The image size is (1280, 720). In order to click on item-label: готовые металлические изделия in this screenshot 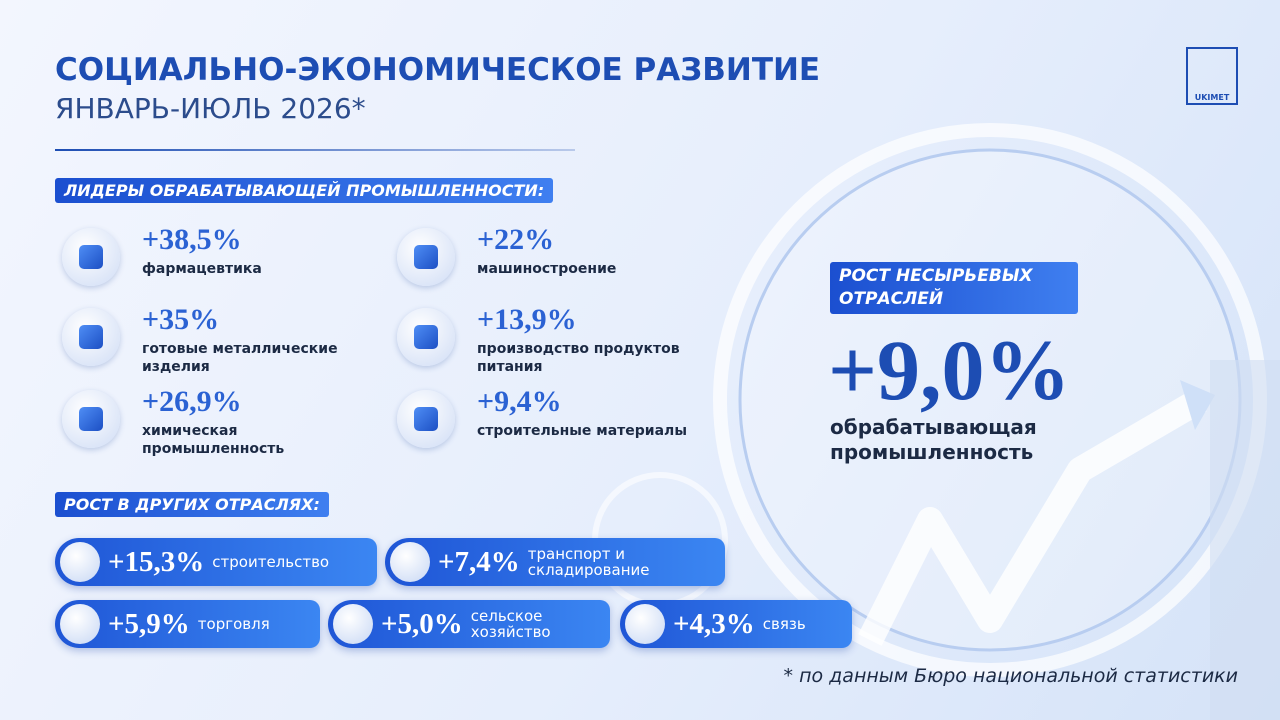, I will do `click(240, 358)`.